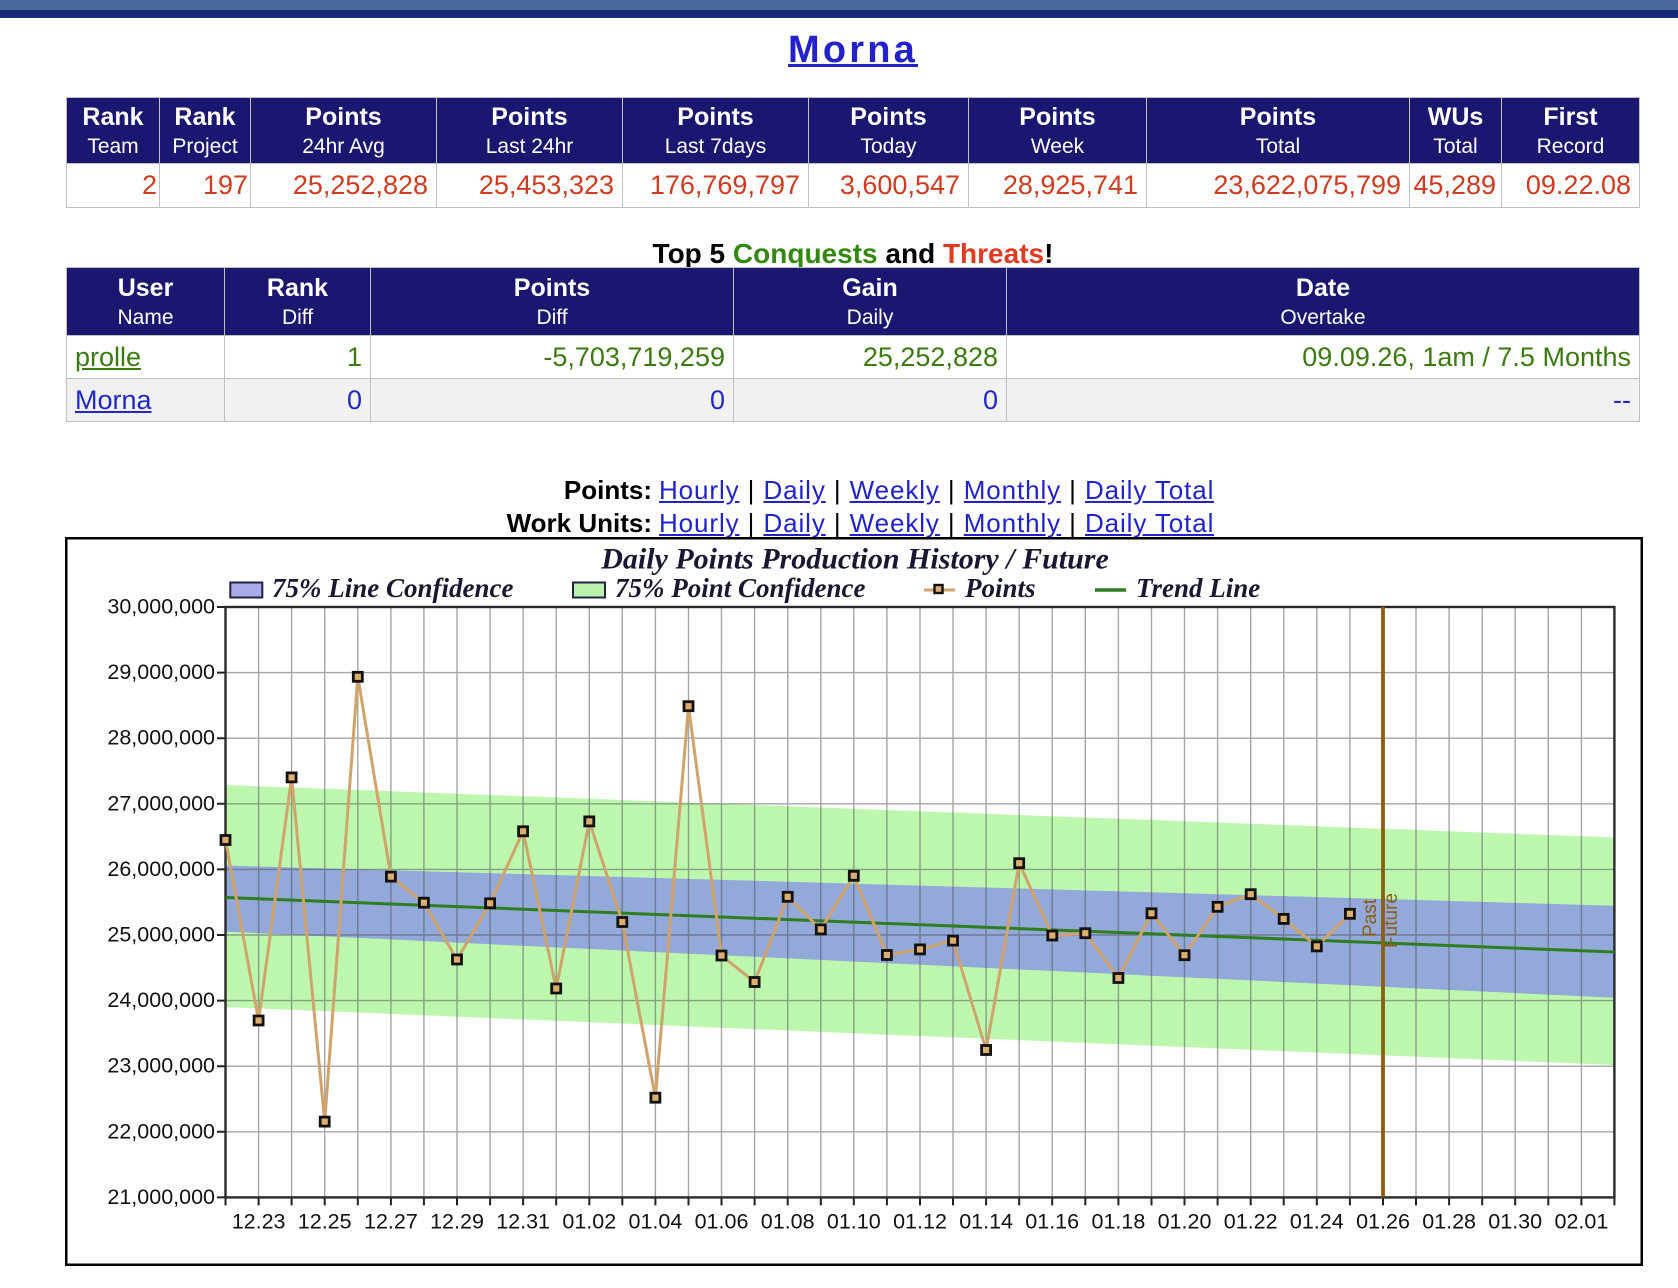  Describe the element at coordinates (854, 559) in the screenshot. I see `svg-text:Daily Points Production Histor: Daily Points Production History / Future` at that location.